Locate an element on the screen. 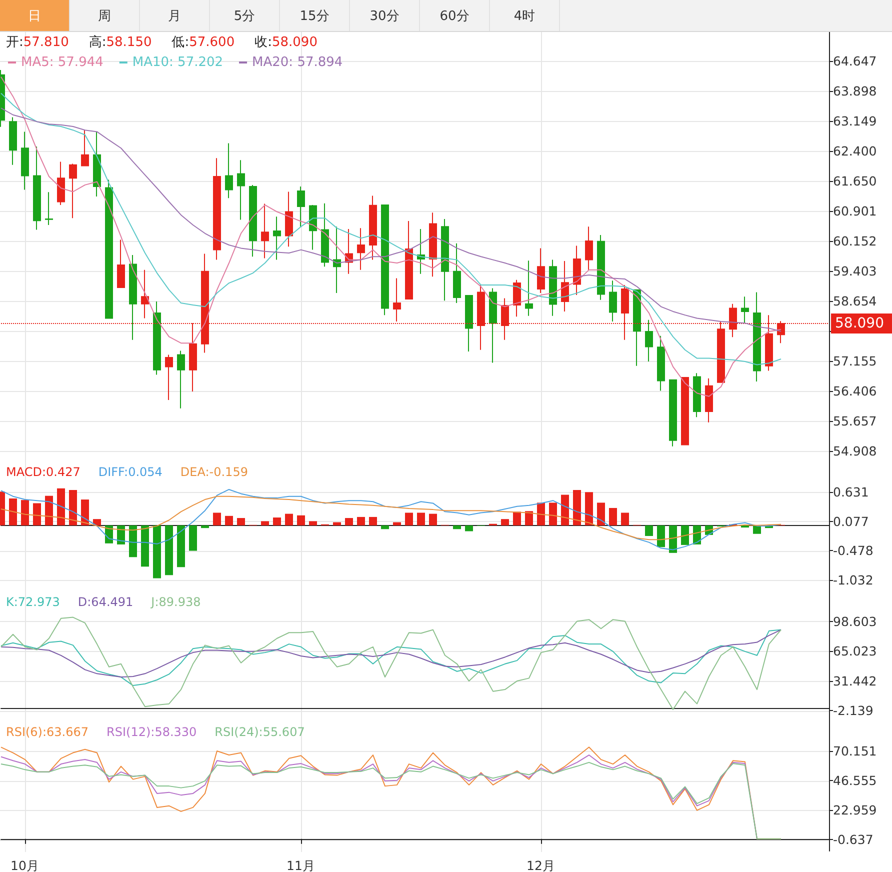 The width and height of the screenshot is (892, 872). x-tick-label: 12月 is located at coordinates (541, 865).